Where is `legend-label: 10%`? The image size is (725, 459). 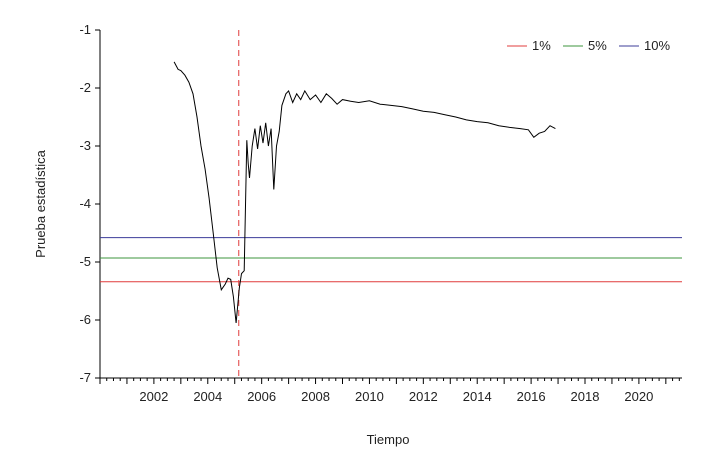 legend-label: 10% is located at coordinates (657, 45).